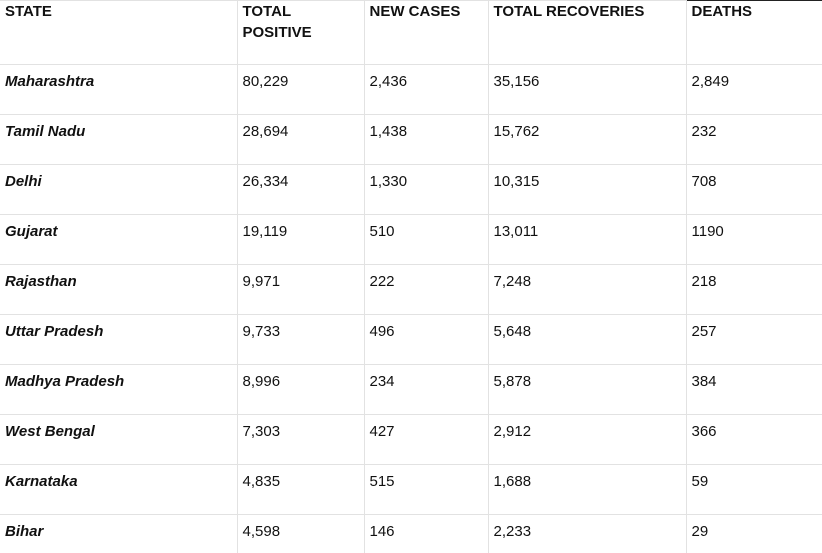  I want to click on cell-state: Karnataka, so click(119, 489).